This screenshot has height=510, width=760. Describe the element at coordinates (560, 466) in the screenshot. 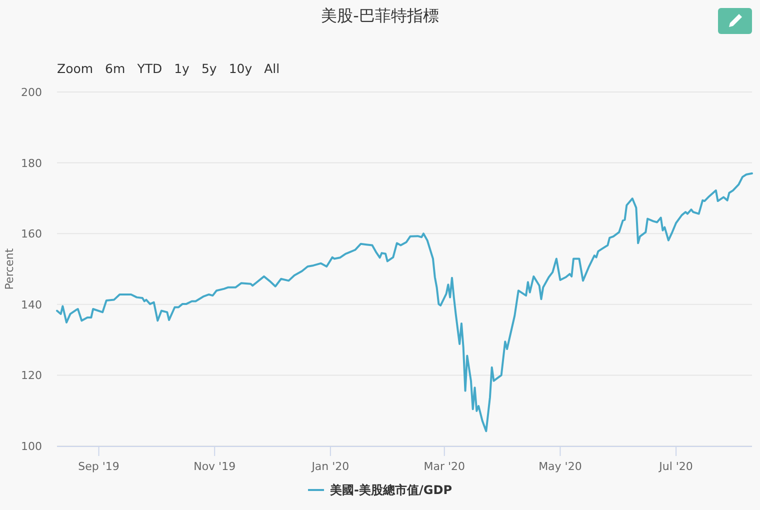

I see `x-tick-label: May '20` at that location.